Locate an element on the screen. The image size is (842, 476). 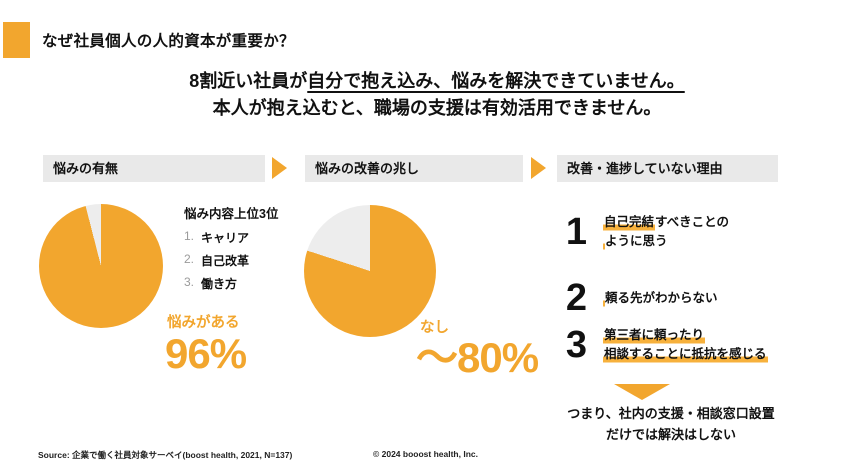
title-accent-square is located at coordinates (16, 40).